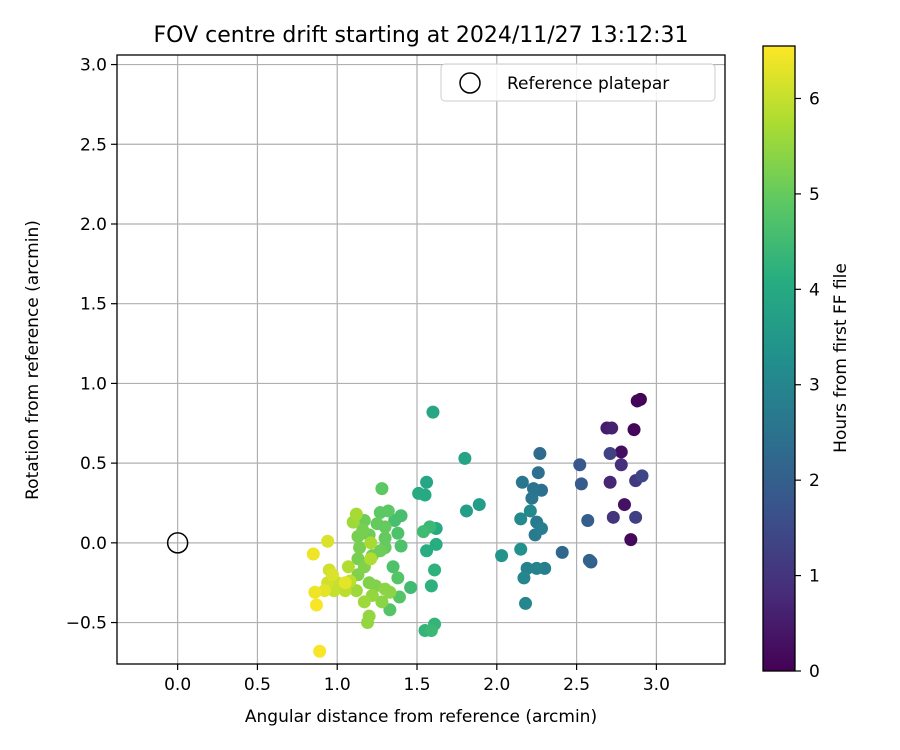 The width and height of the screenshot is (900, 750). Describe the element at coordinates (588, 84) in the screenshot. I see `legend-label-reference: Reference platepar` at that location.